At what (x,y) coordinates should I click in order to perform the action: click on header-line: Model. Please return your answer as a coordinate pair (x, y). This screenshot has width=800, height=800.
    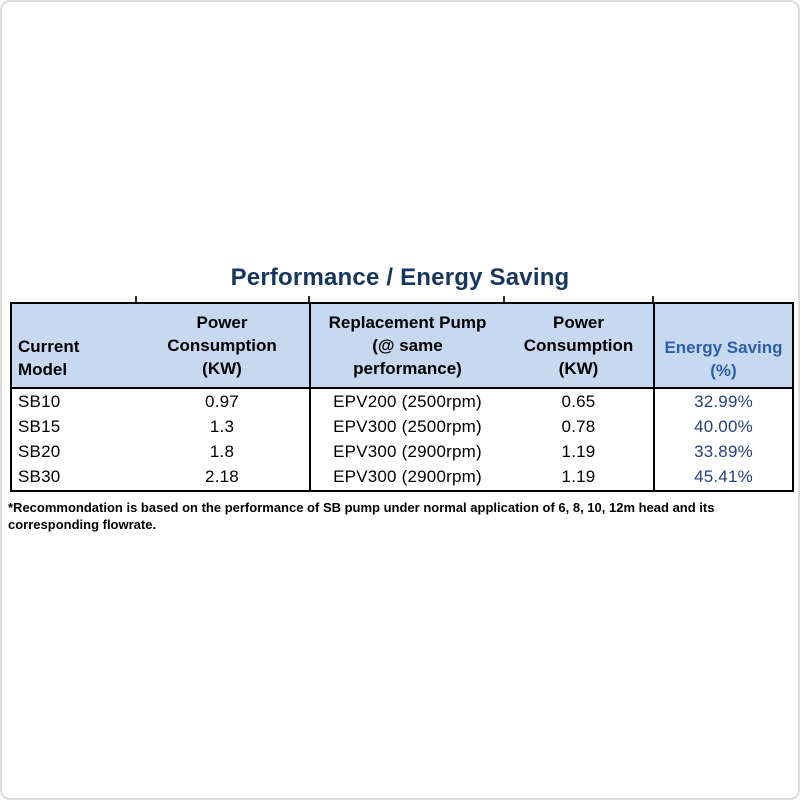
    Looking at the image, I should click on (43, 369).